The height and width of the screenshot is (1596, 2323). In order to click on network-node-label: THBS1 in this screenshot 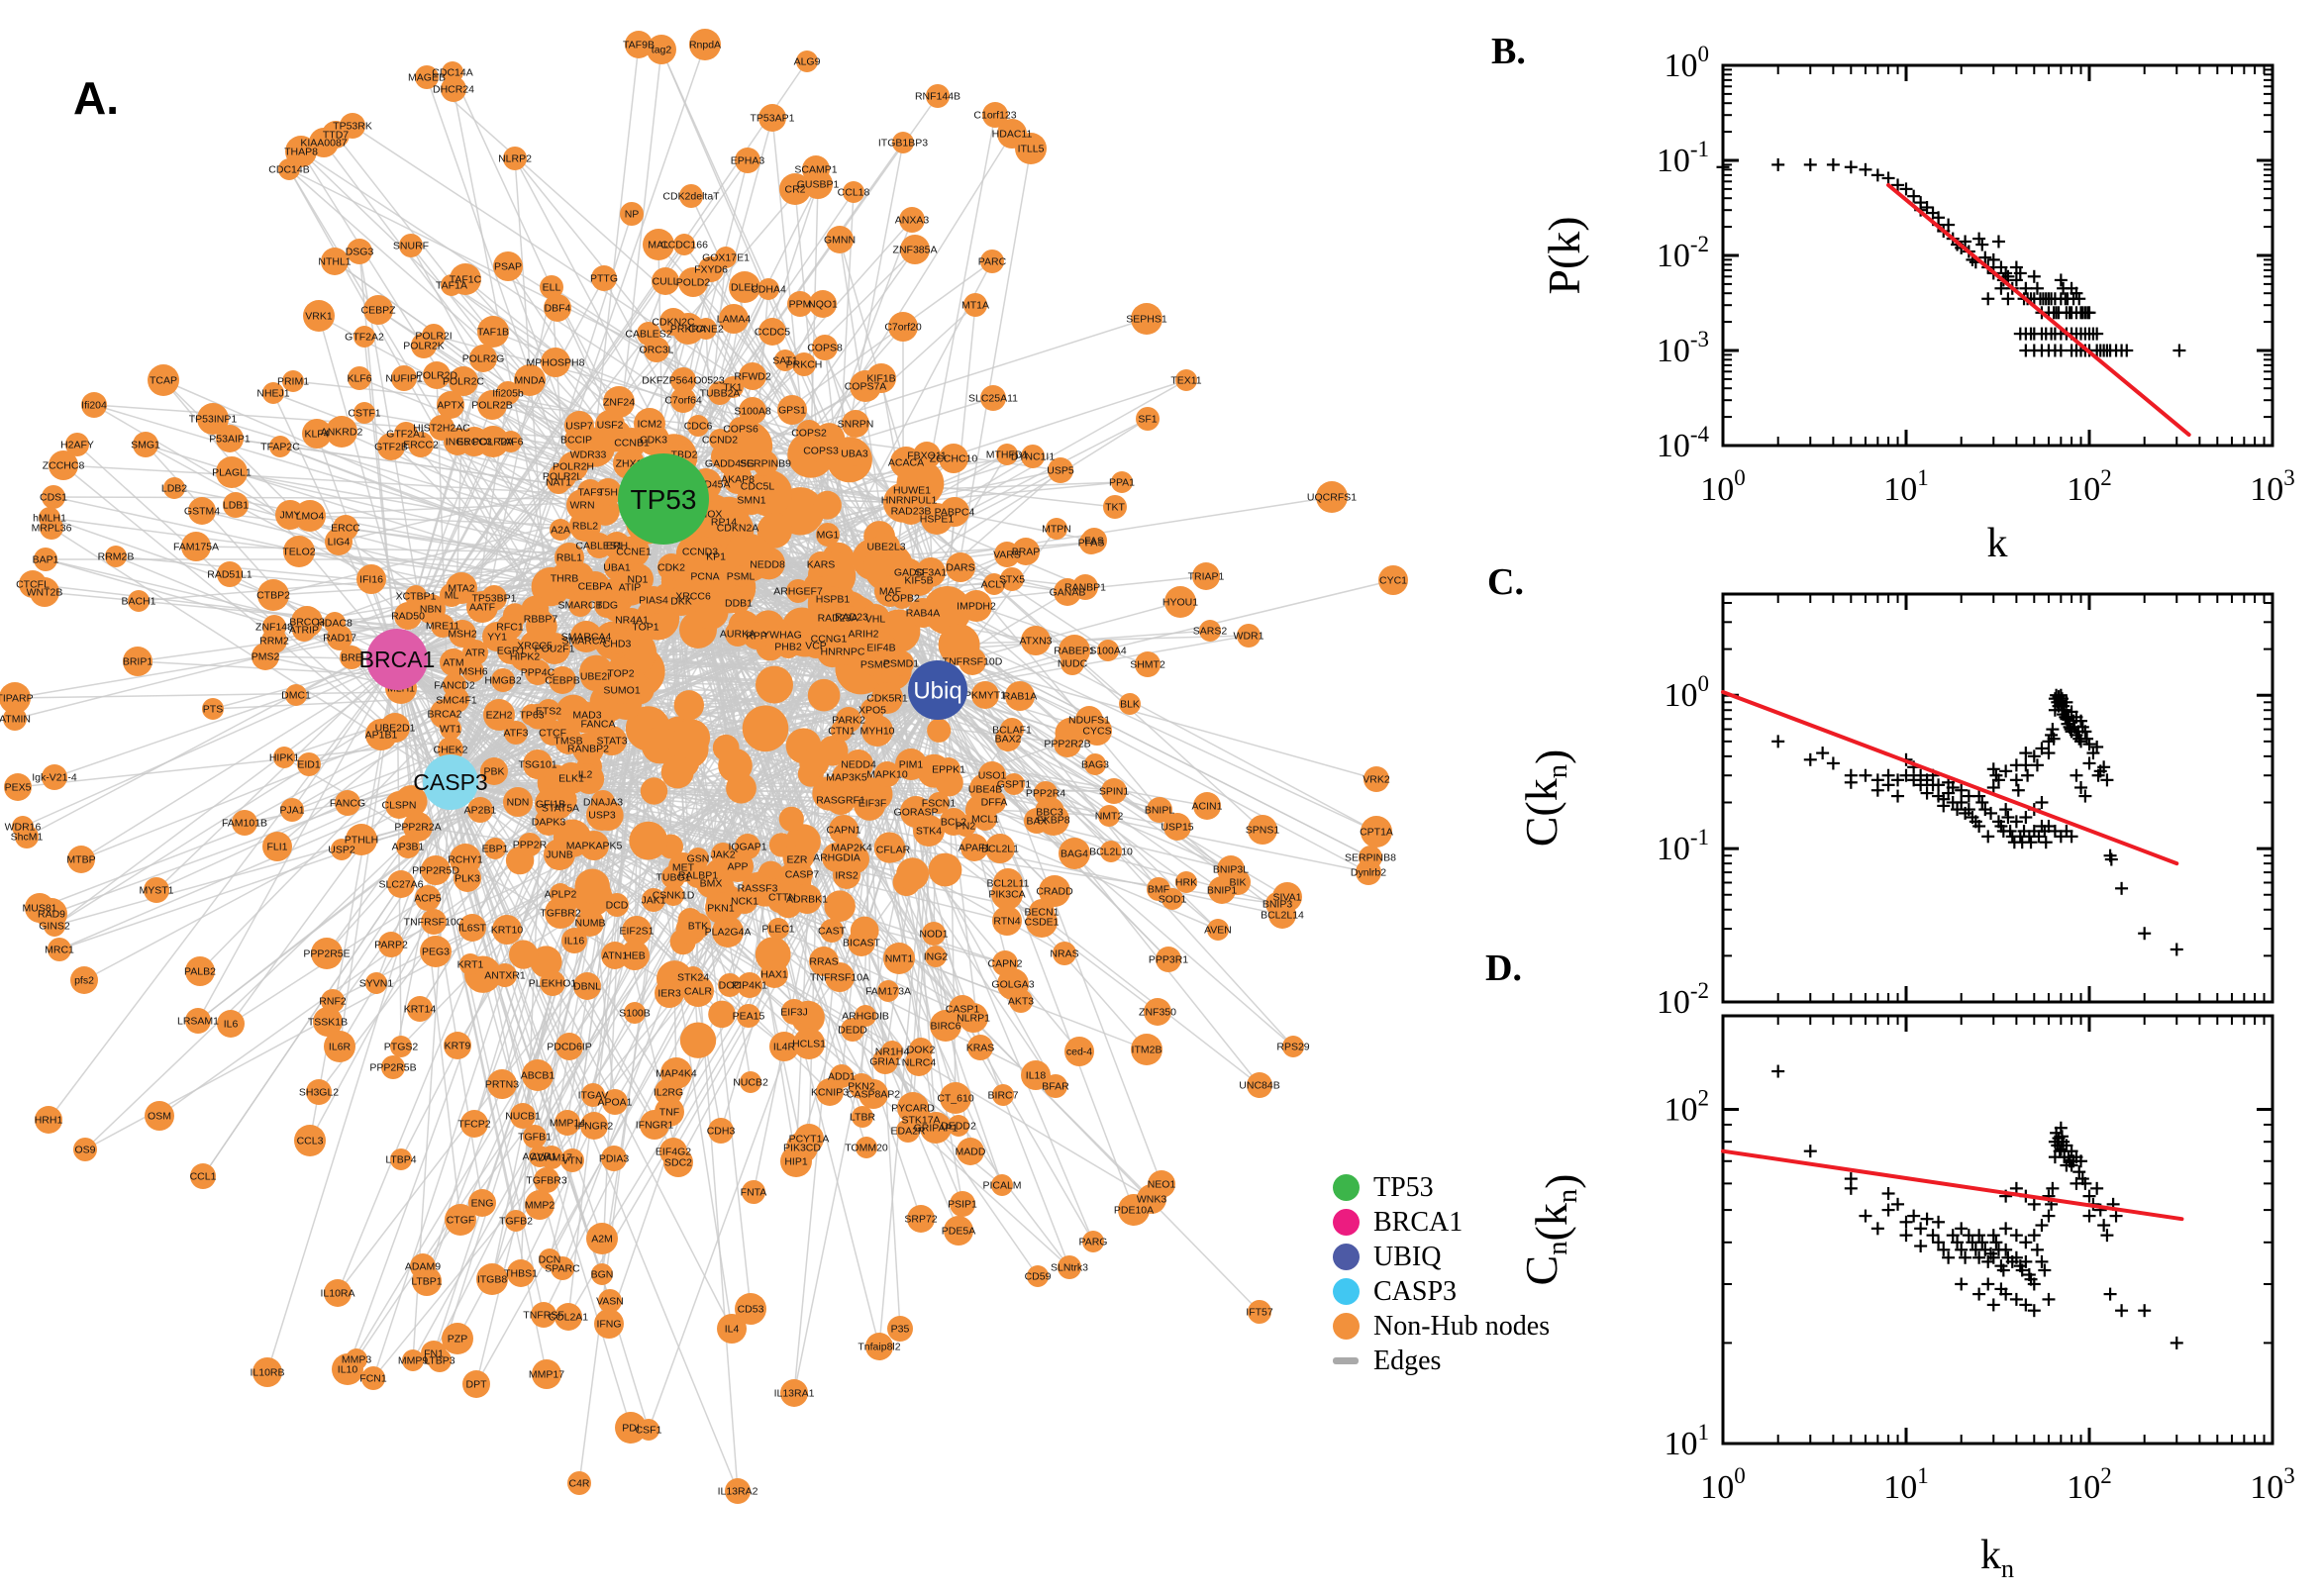, I will do `click(521, 1274)`.